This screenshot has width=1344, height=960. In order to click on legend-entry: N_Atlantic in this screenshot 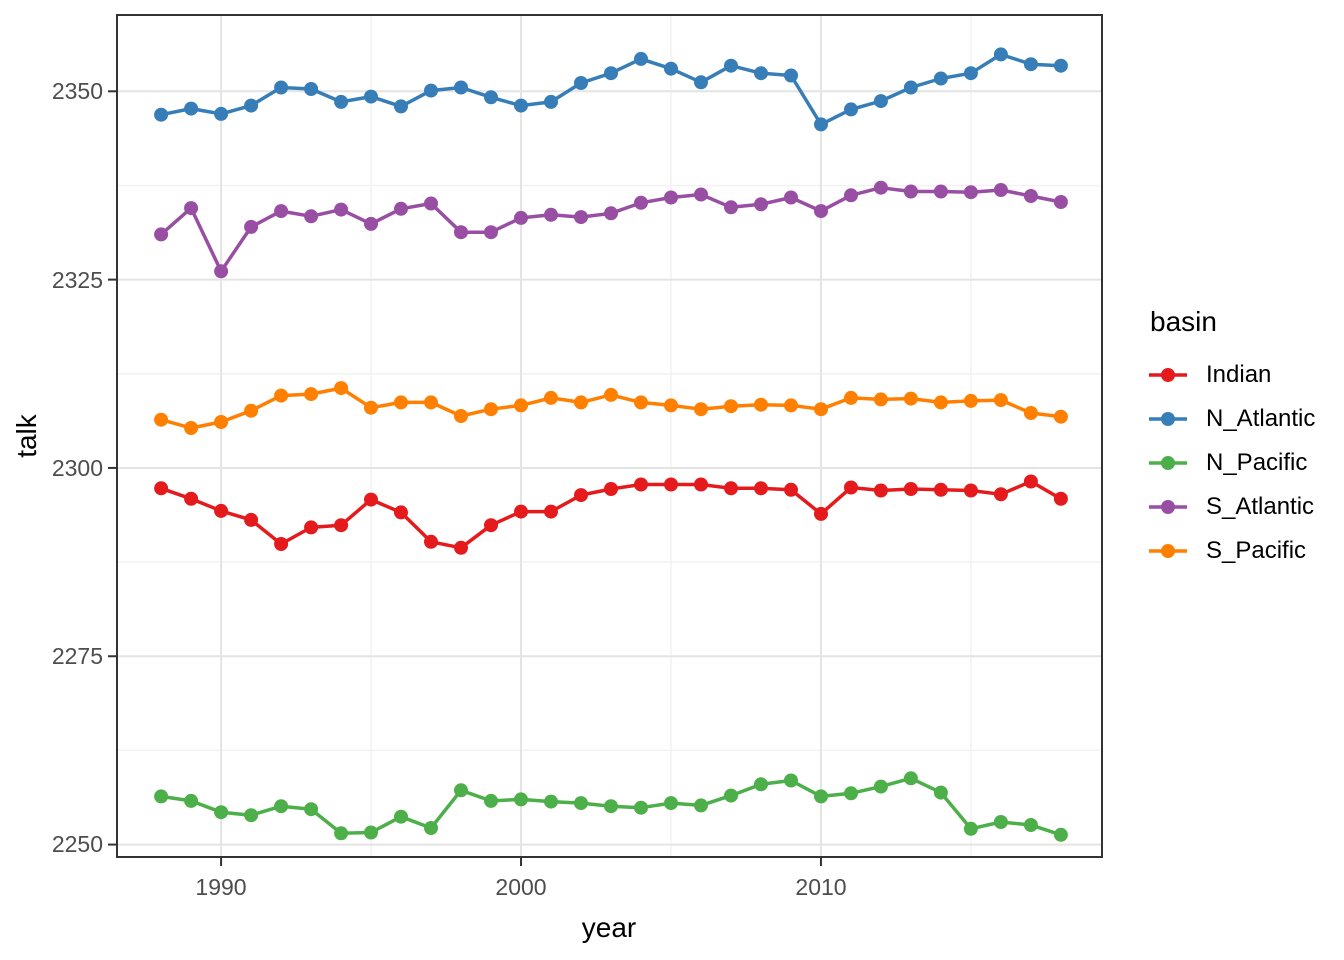, I will do `click(1231, 419)`.